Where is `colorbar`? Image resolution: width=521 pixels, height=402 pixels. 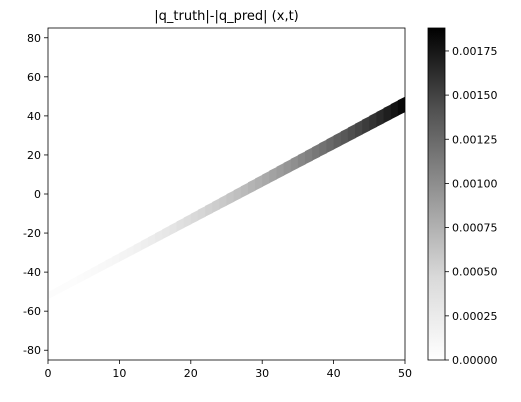 colorbar is located at coordinates (436, 194).